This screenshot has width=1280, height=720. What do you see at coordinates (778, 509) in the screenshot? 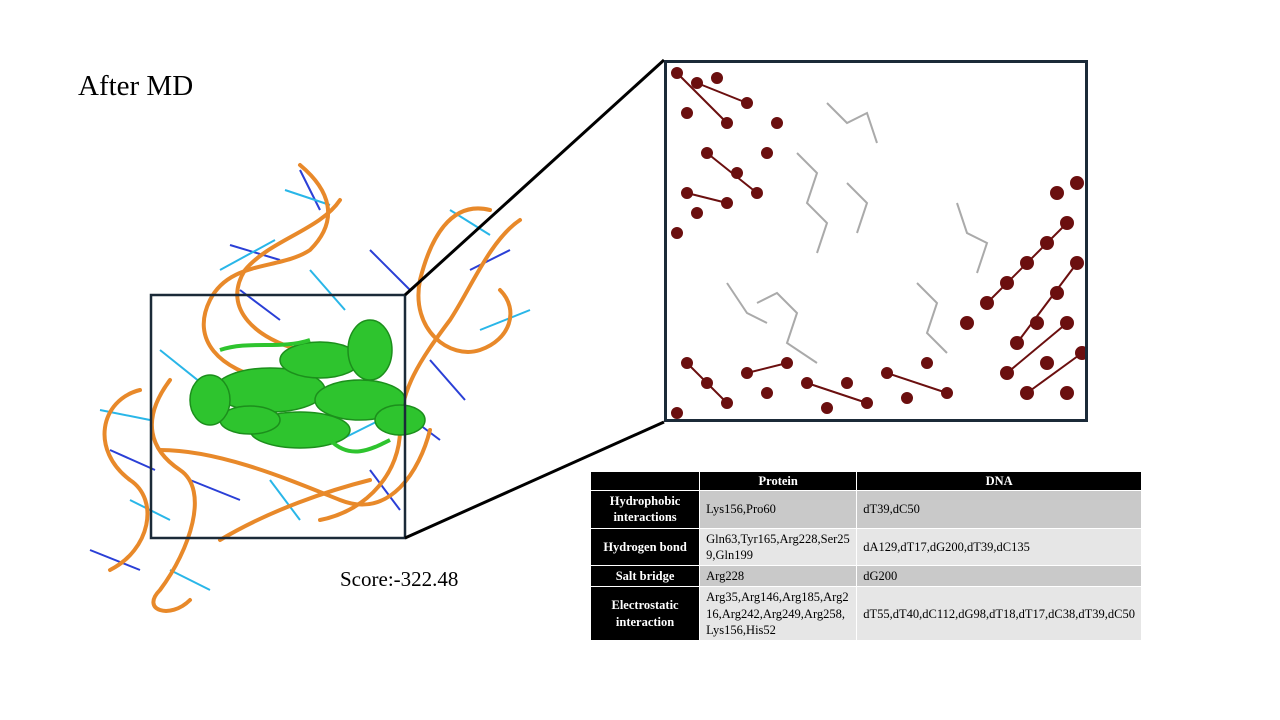
I see `protein-residues: Lys156,Pro60` at bounding box center [778, 509].